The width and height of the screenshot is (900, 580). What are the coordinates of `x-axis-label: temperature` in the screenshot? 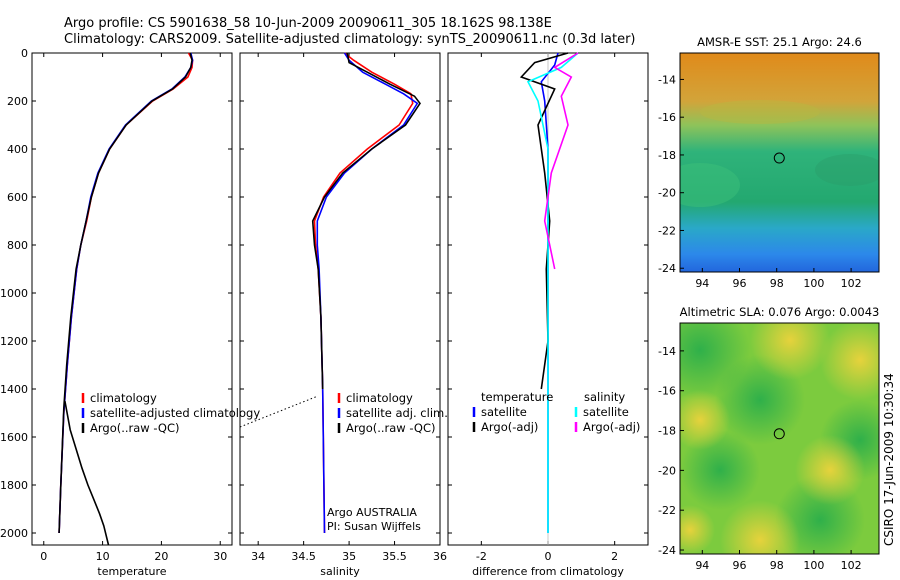 It's located at (131, 571).